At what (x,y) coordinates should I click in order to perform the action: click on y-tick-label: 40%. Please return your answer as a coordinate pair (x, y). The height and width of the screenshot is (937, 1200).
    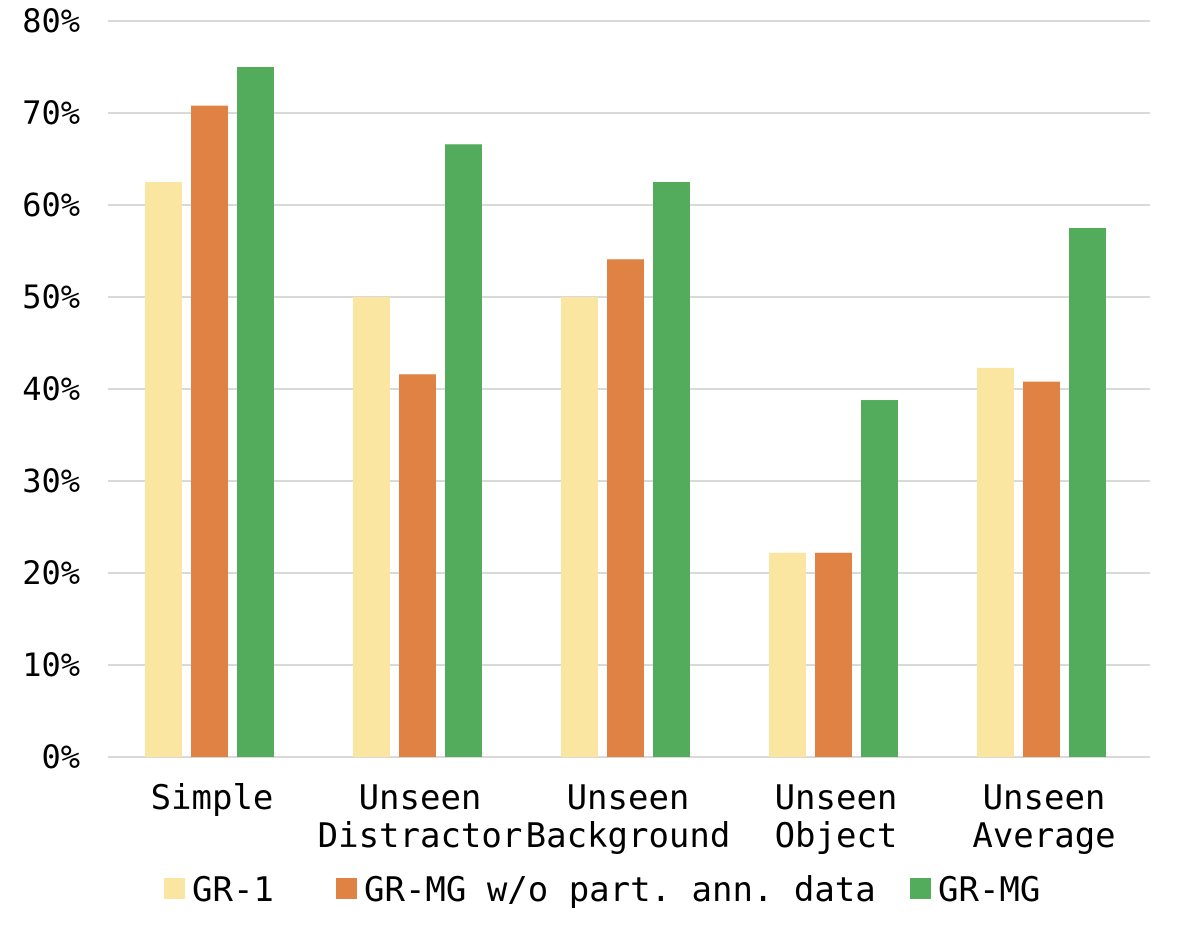
    Looking at the image, I should click on (51, 389).